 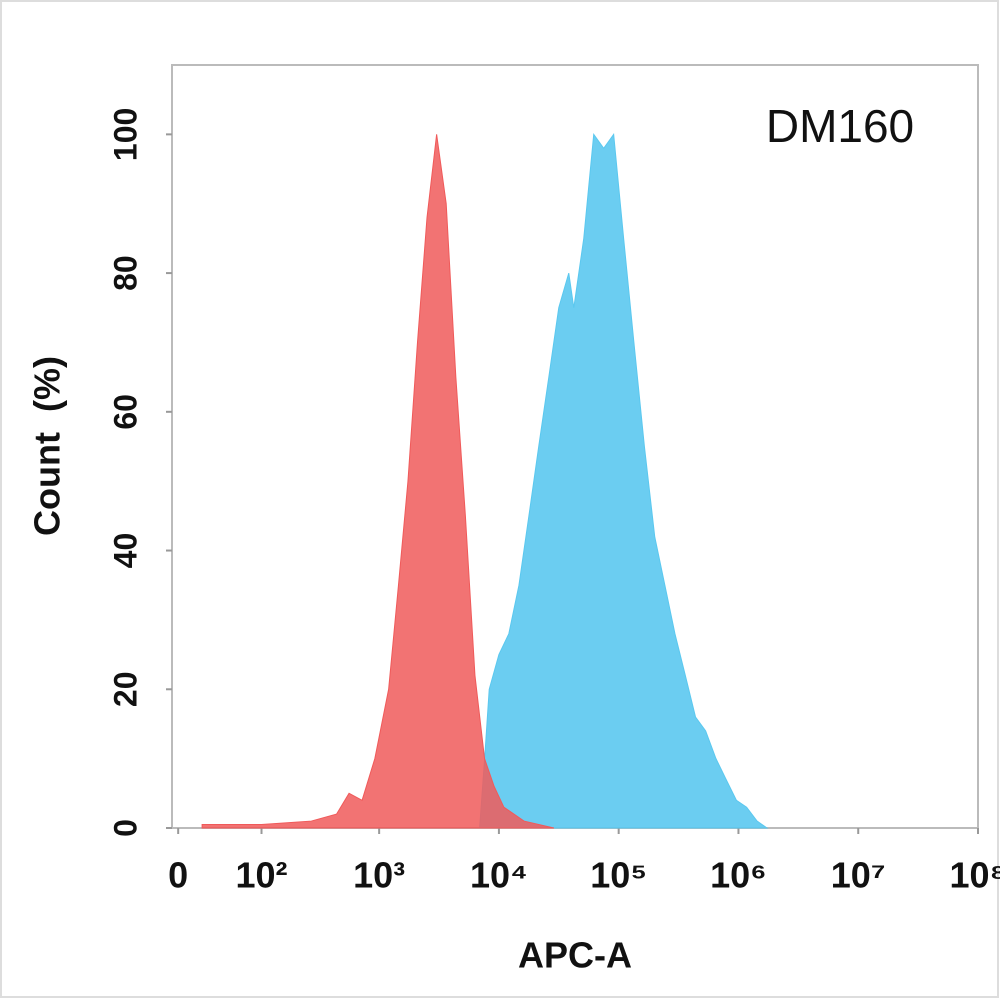 What do you see at coordinates (125, 273) in the screenshot?
I see `y-tick-label: 80` at bounding box center [125, 273].